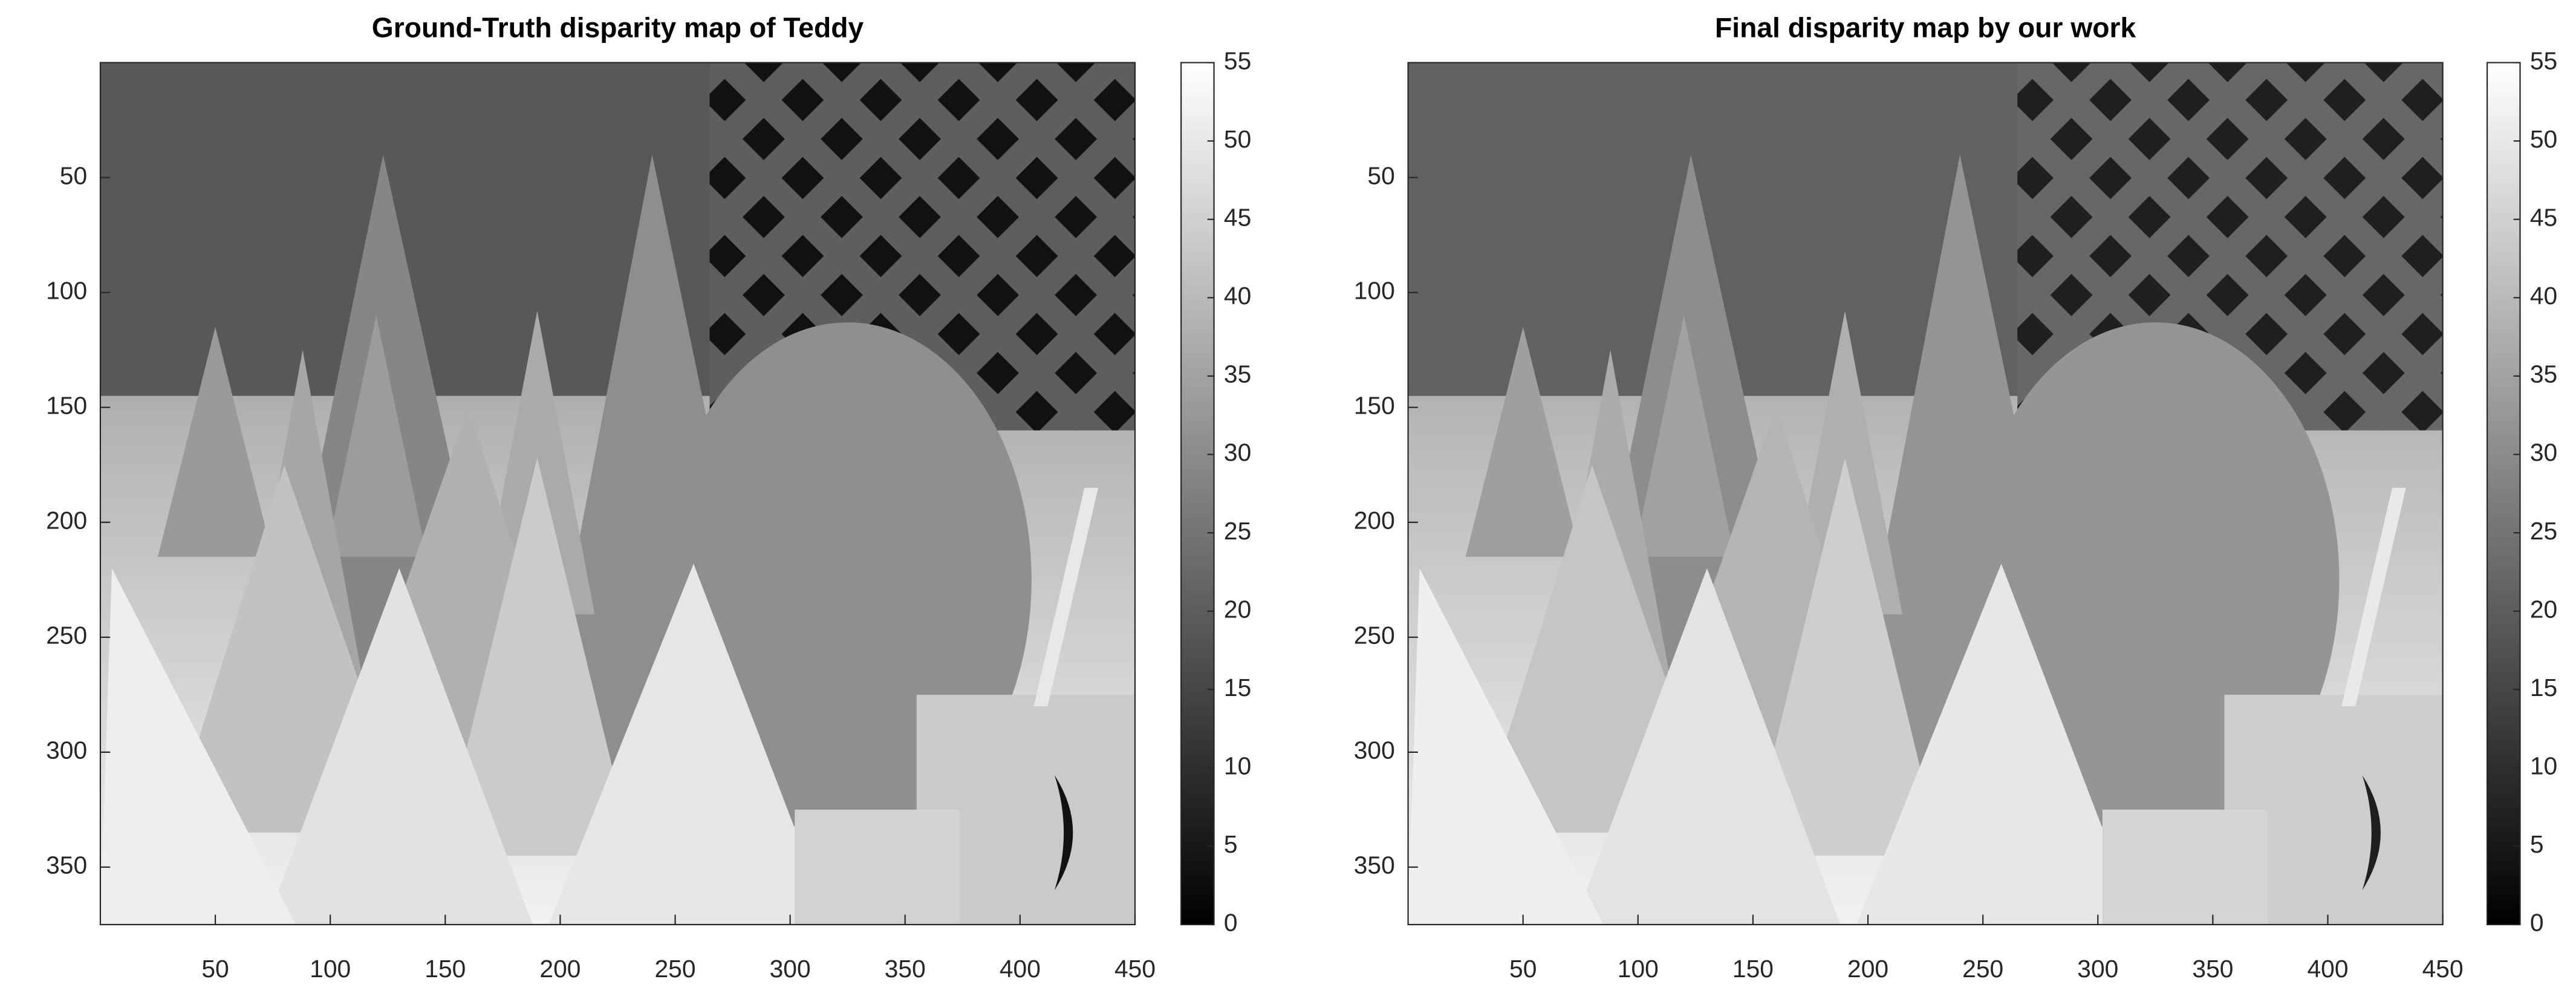 The image size is (2576, 1002). Describe the element at coordinates (1925, 27) in the screenshot. I see `chart-title: Final disparity map by our work` at that location.